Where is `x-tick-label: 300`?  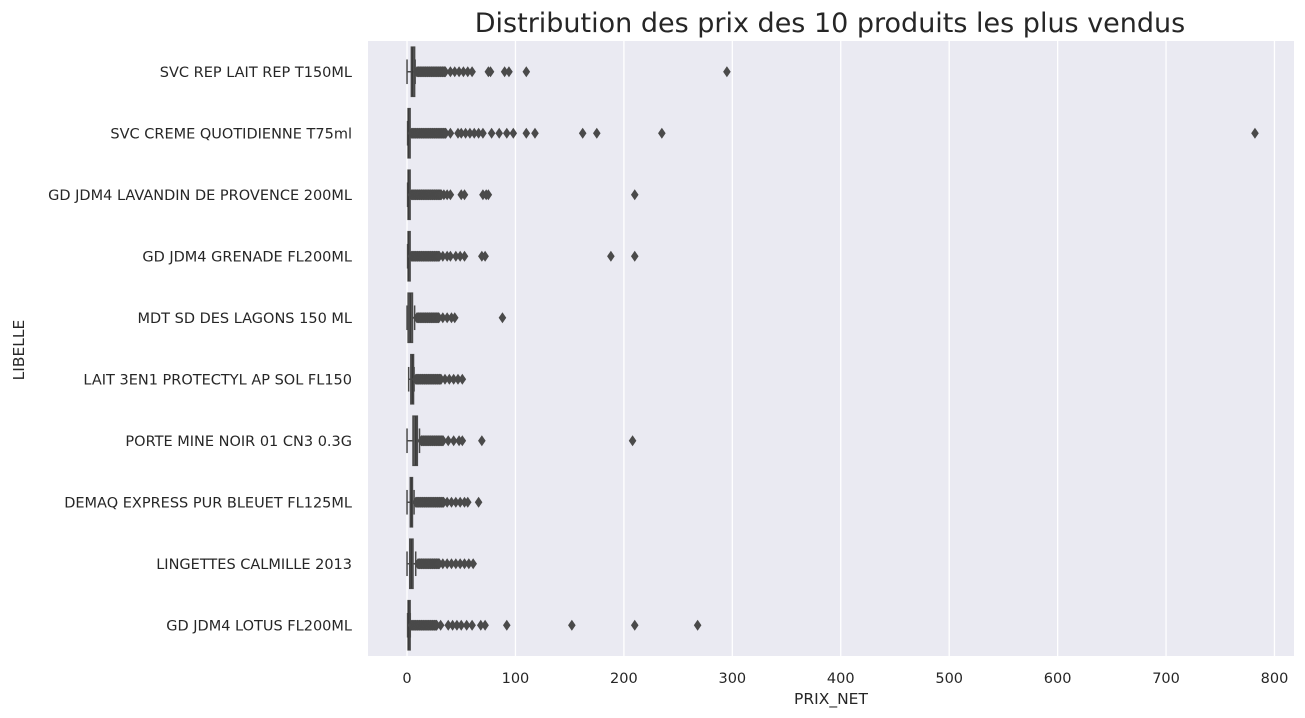 x-tick-label: 300 is located at coordinates (732, 679).